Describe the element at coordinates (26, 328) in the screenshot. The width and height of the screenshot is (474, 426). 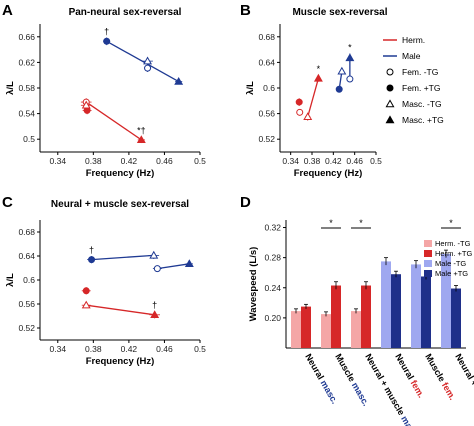
I see `y-tick-label: 0.52` at that location.